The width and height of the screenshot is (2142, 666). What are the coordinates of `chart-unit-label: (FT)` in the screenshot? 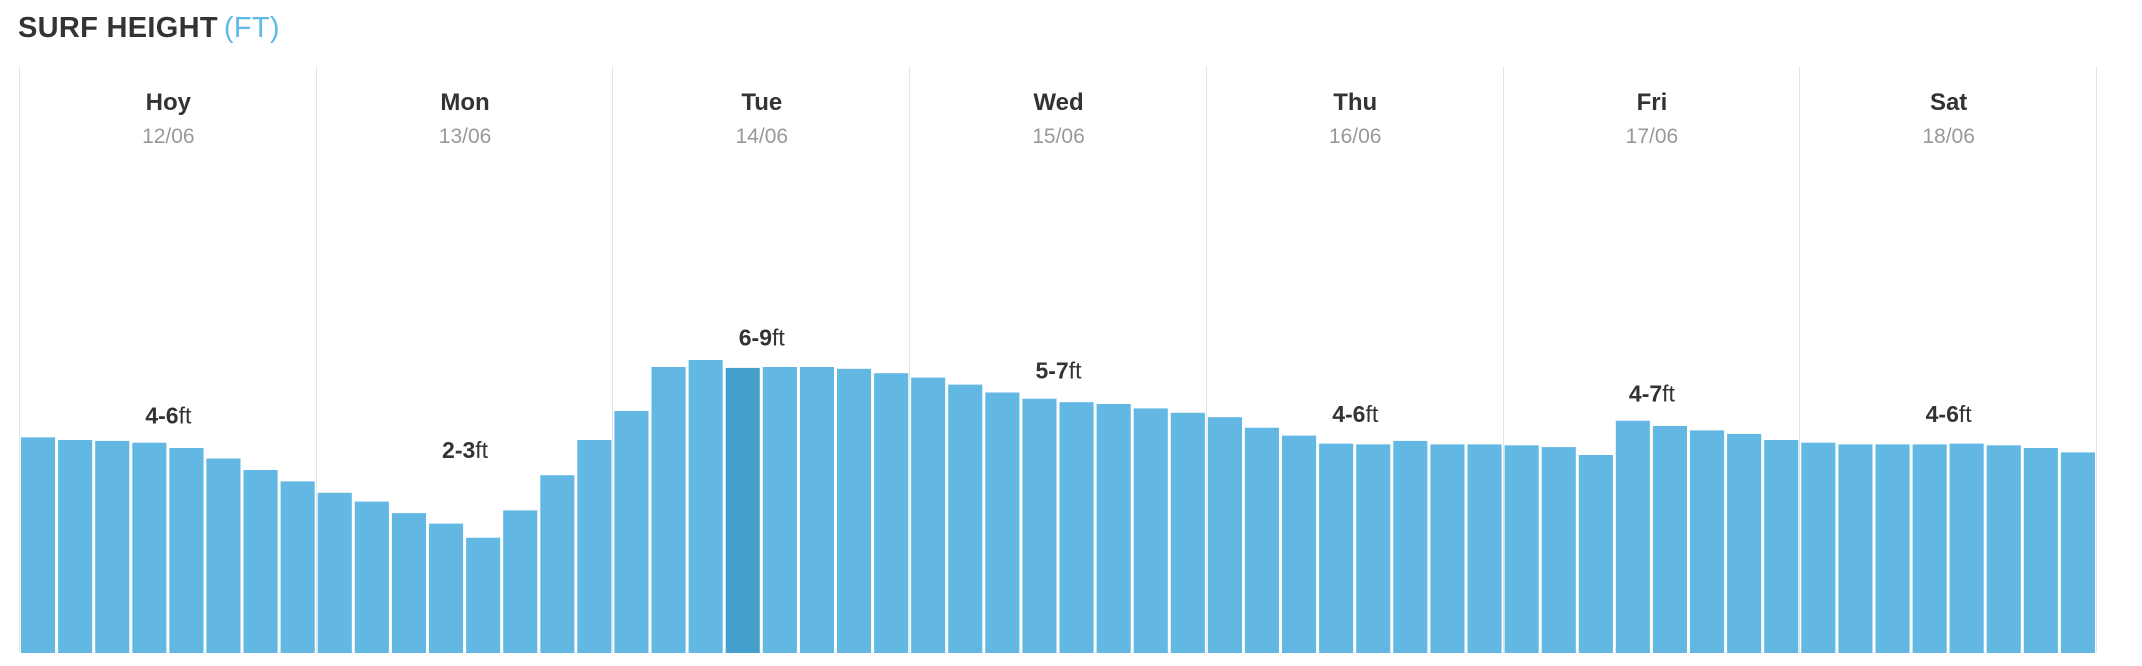 It's located at (251, 28).